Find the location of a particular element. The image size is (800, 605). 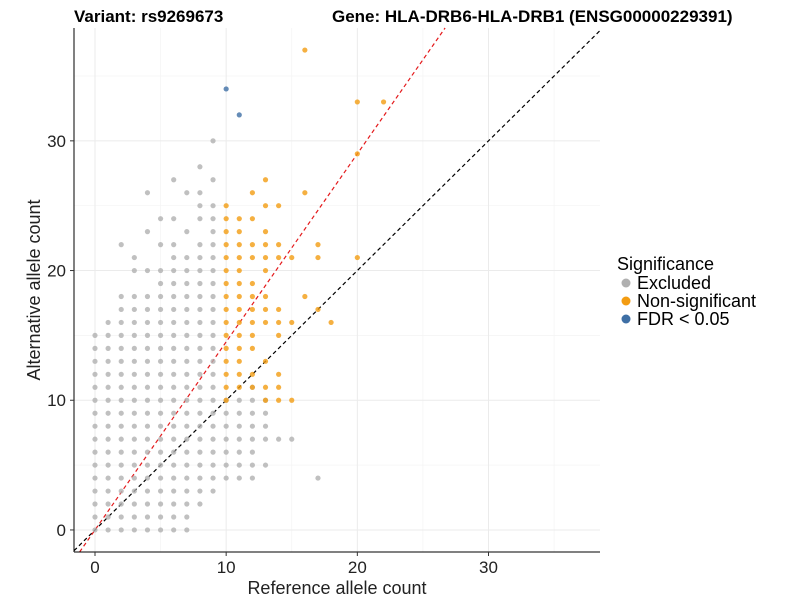

x-tick-label: 20 is located at coordinates (357, 567).